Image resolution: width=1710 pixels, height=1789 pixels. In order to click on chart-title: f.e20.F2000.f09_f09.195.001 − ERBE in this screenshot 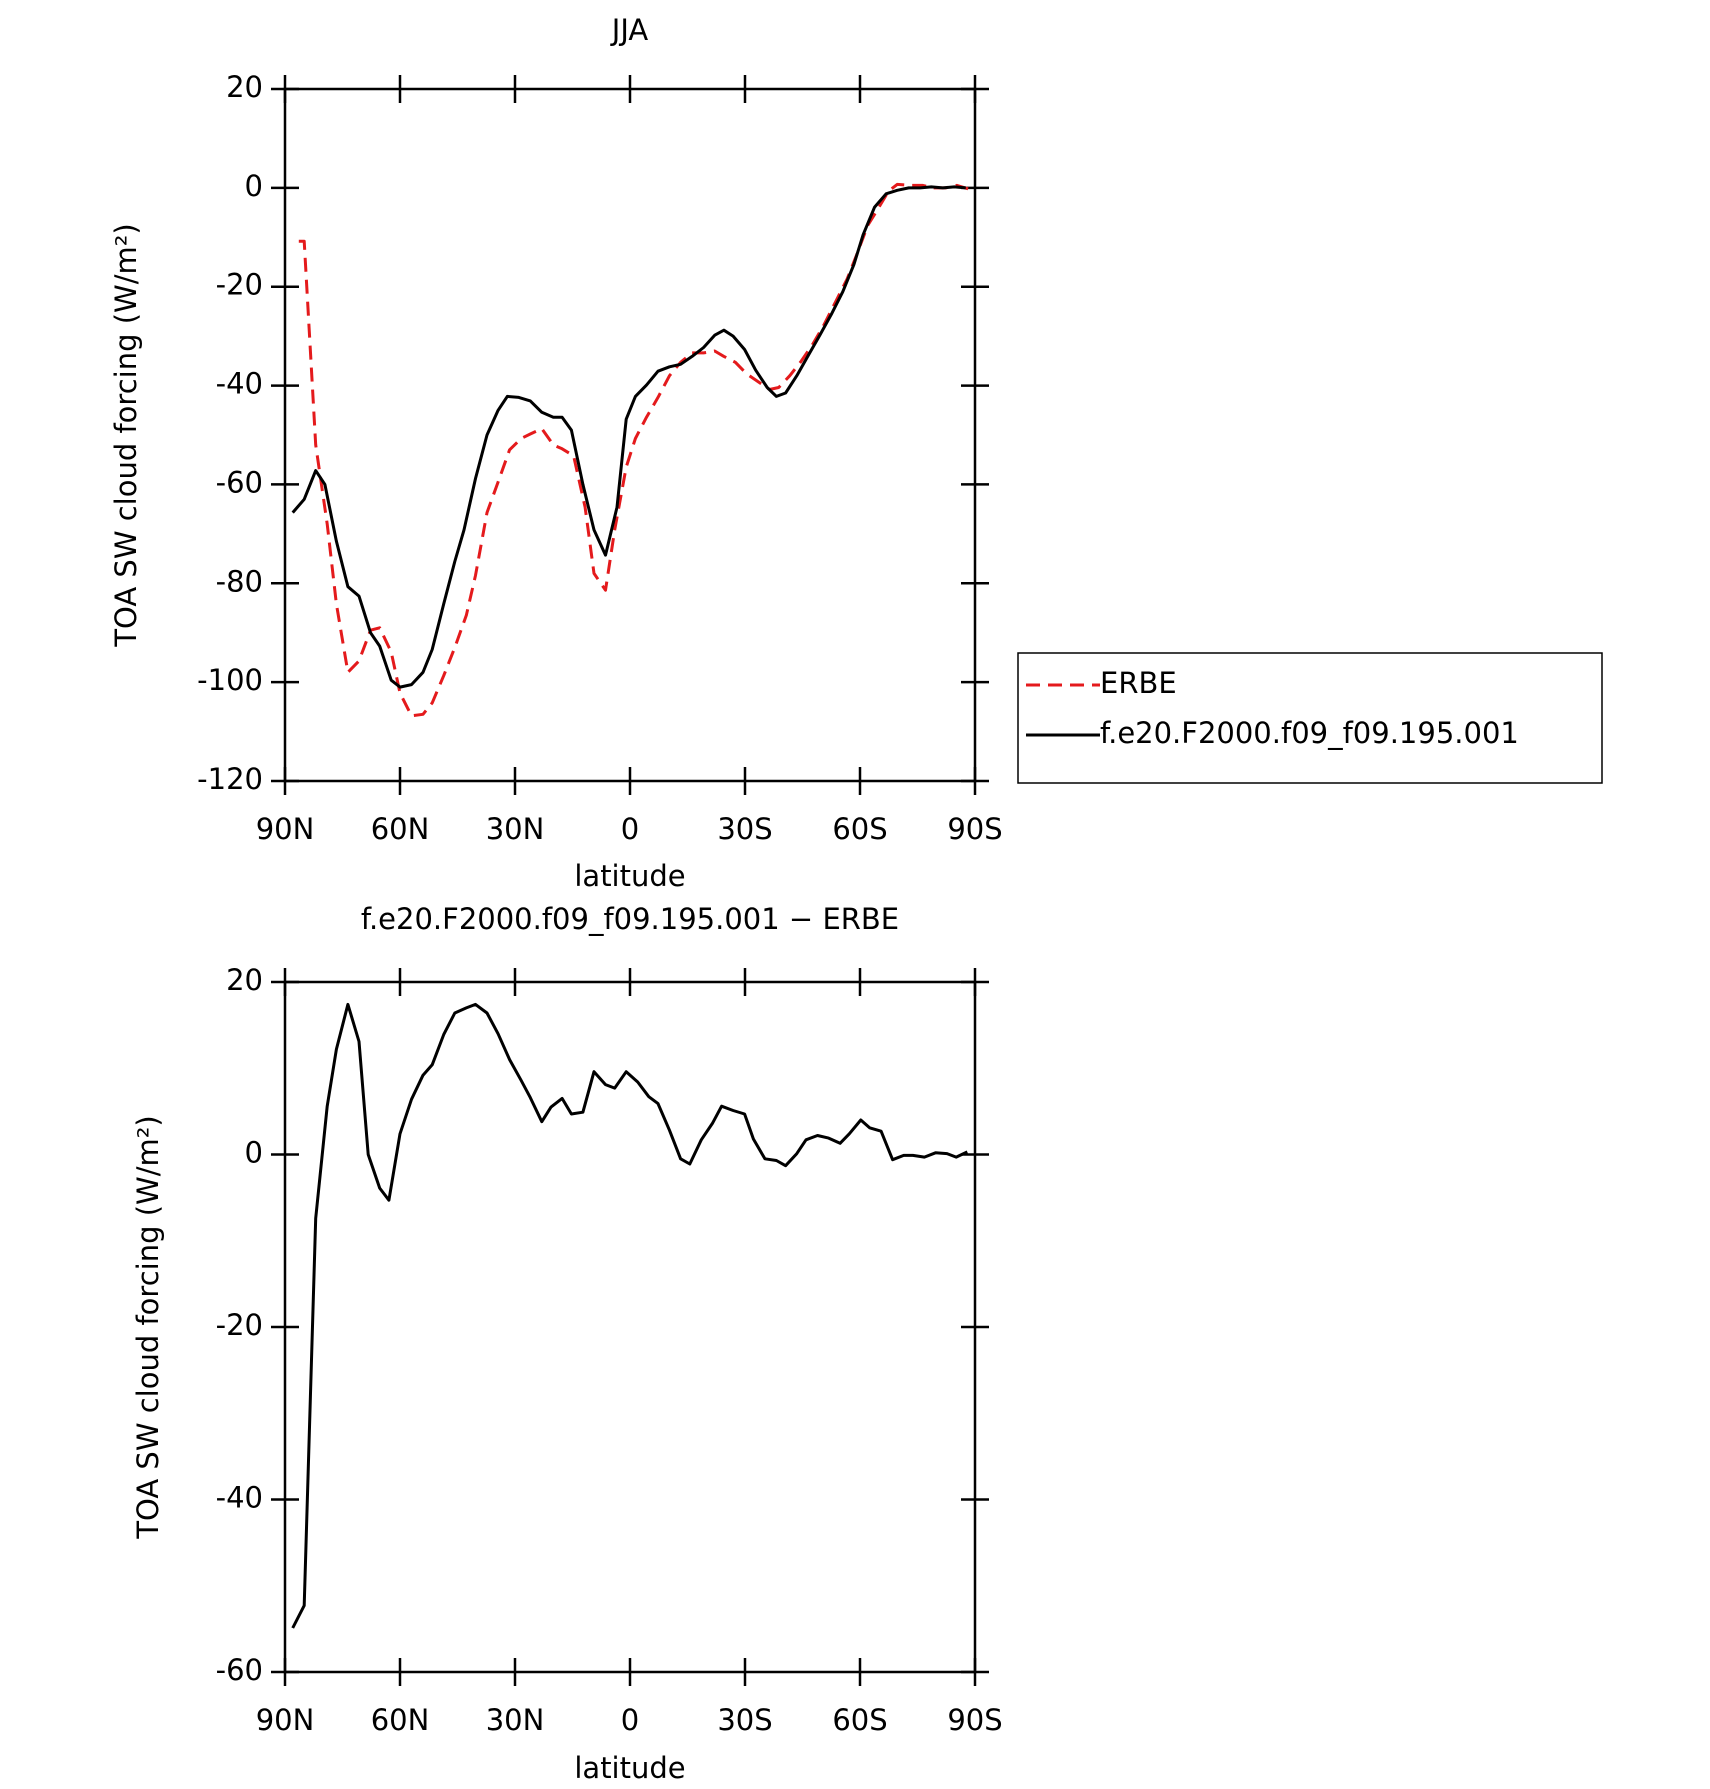, I will do `click(630, 919)`.